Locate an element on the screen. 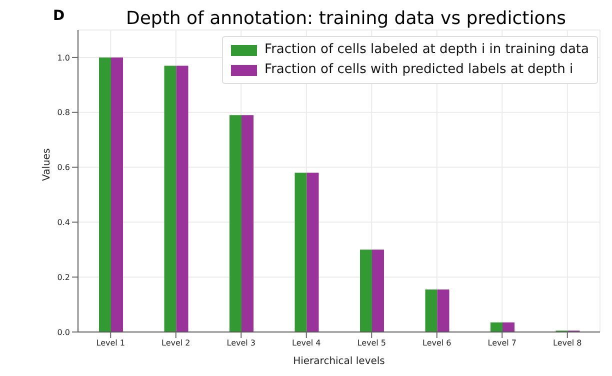 This screenshot has width=612, height=376. text: D is located at coordinates (59, 16).